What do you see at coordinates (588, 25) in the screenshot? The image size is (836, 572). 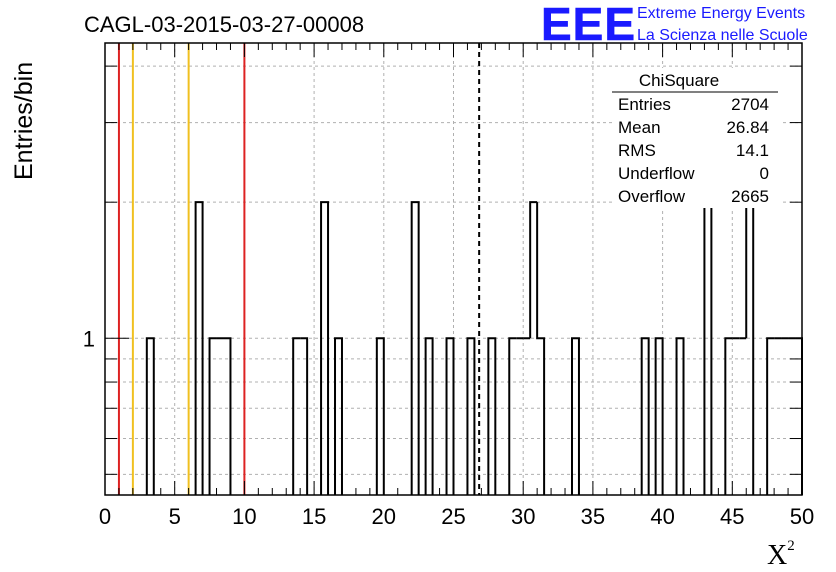 I see `logo-text: EEE` at bounding box center [588, 25].